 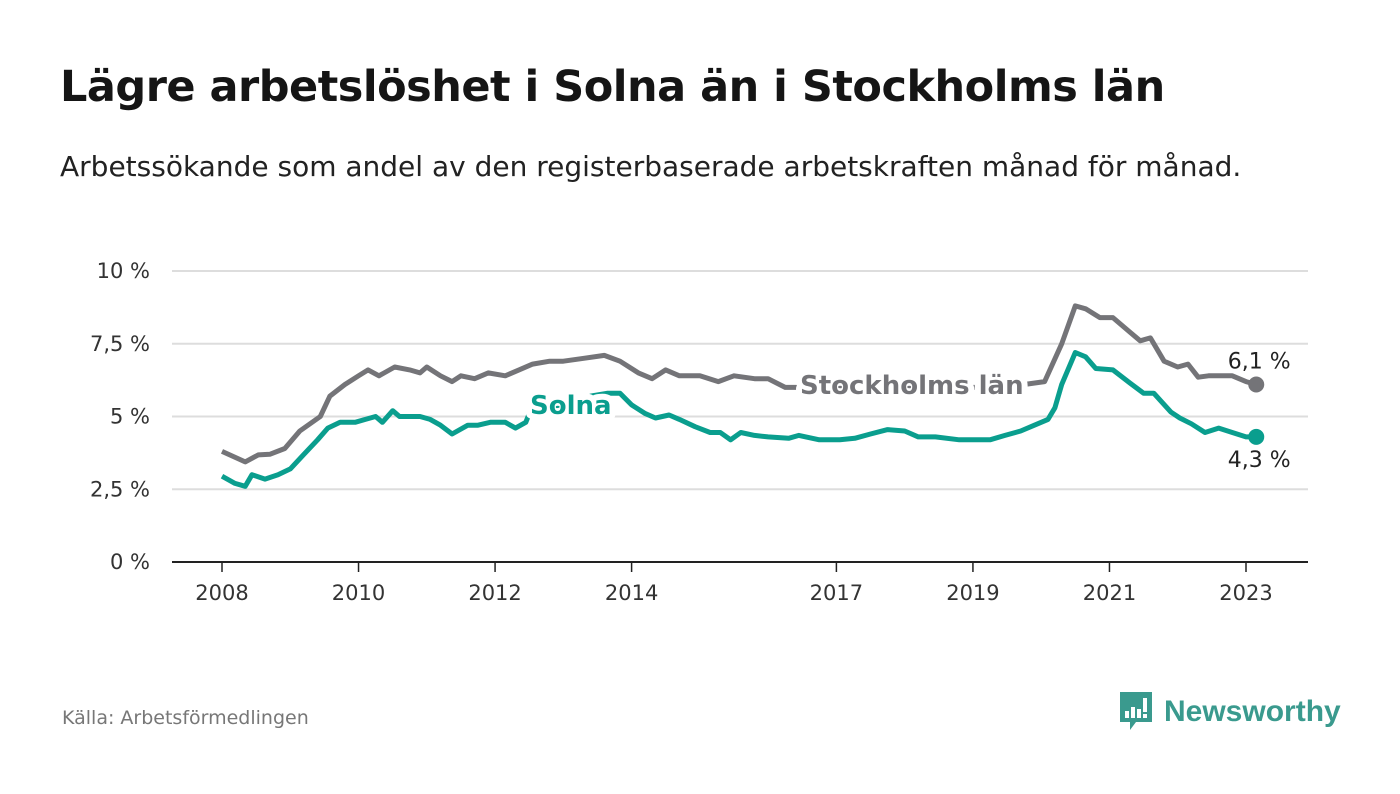 I want to click on y-tick-label: 2,5 %, so click(x=120, y=489).